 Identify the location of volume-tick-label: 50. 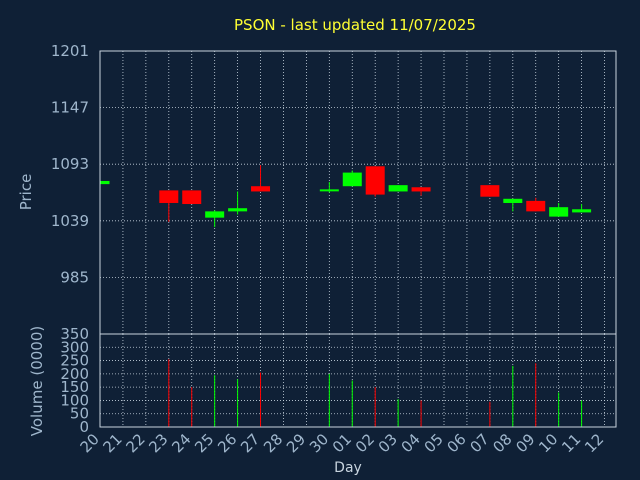
(79, 414).